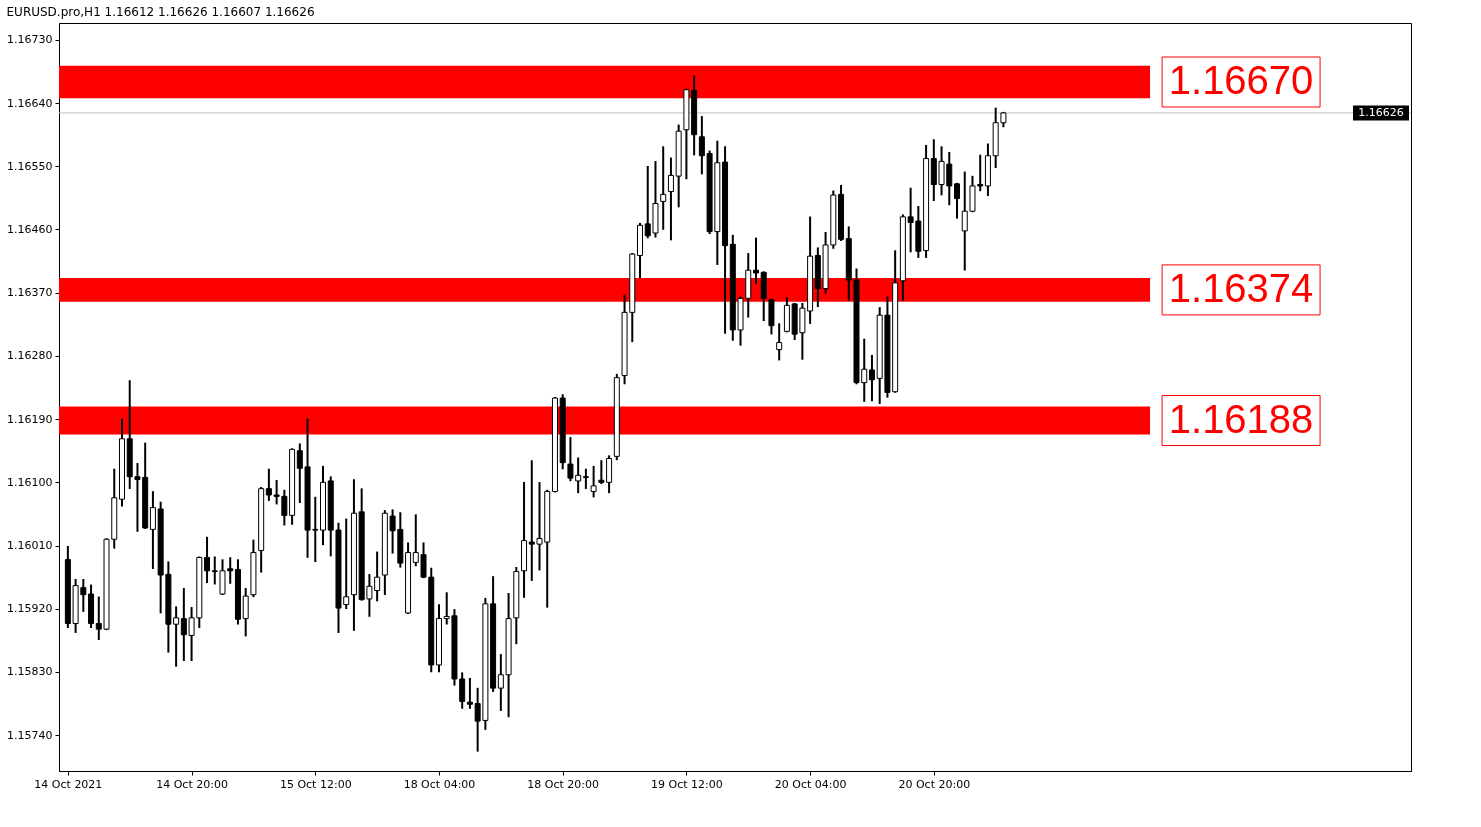  What do you see at coordinates (687, 784) in the screenshot?
I see `x-tick-label: 19 Oct 12:00` at bounding box center [687, 784].